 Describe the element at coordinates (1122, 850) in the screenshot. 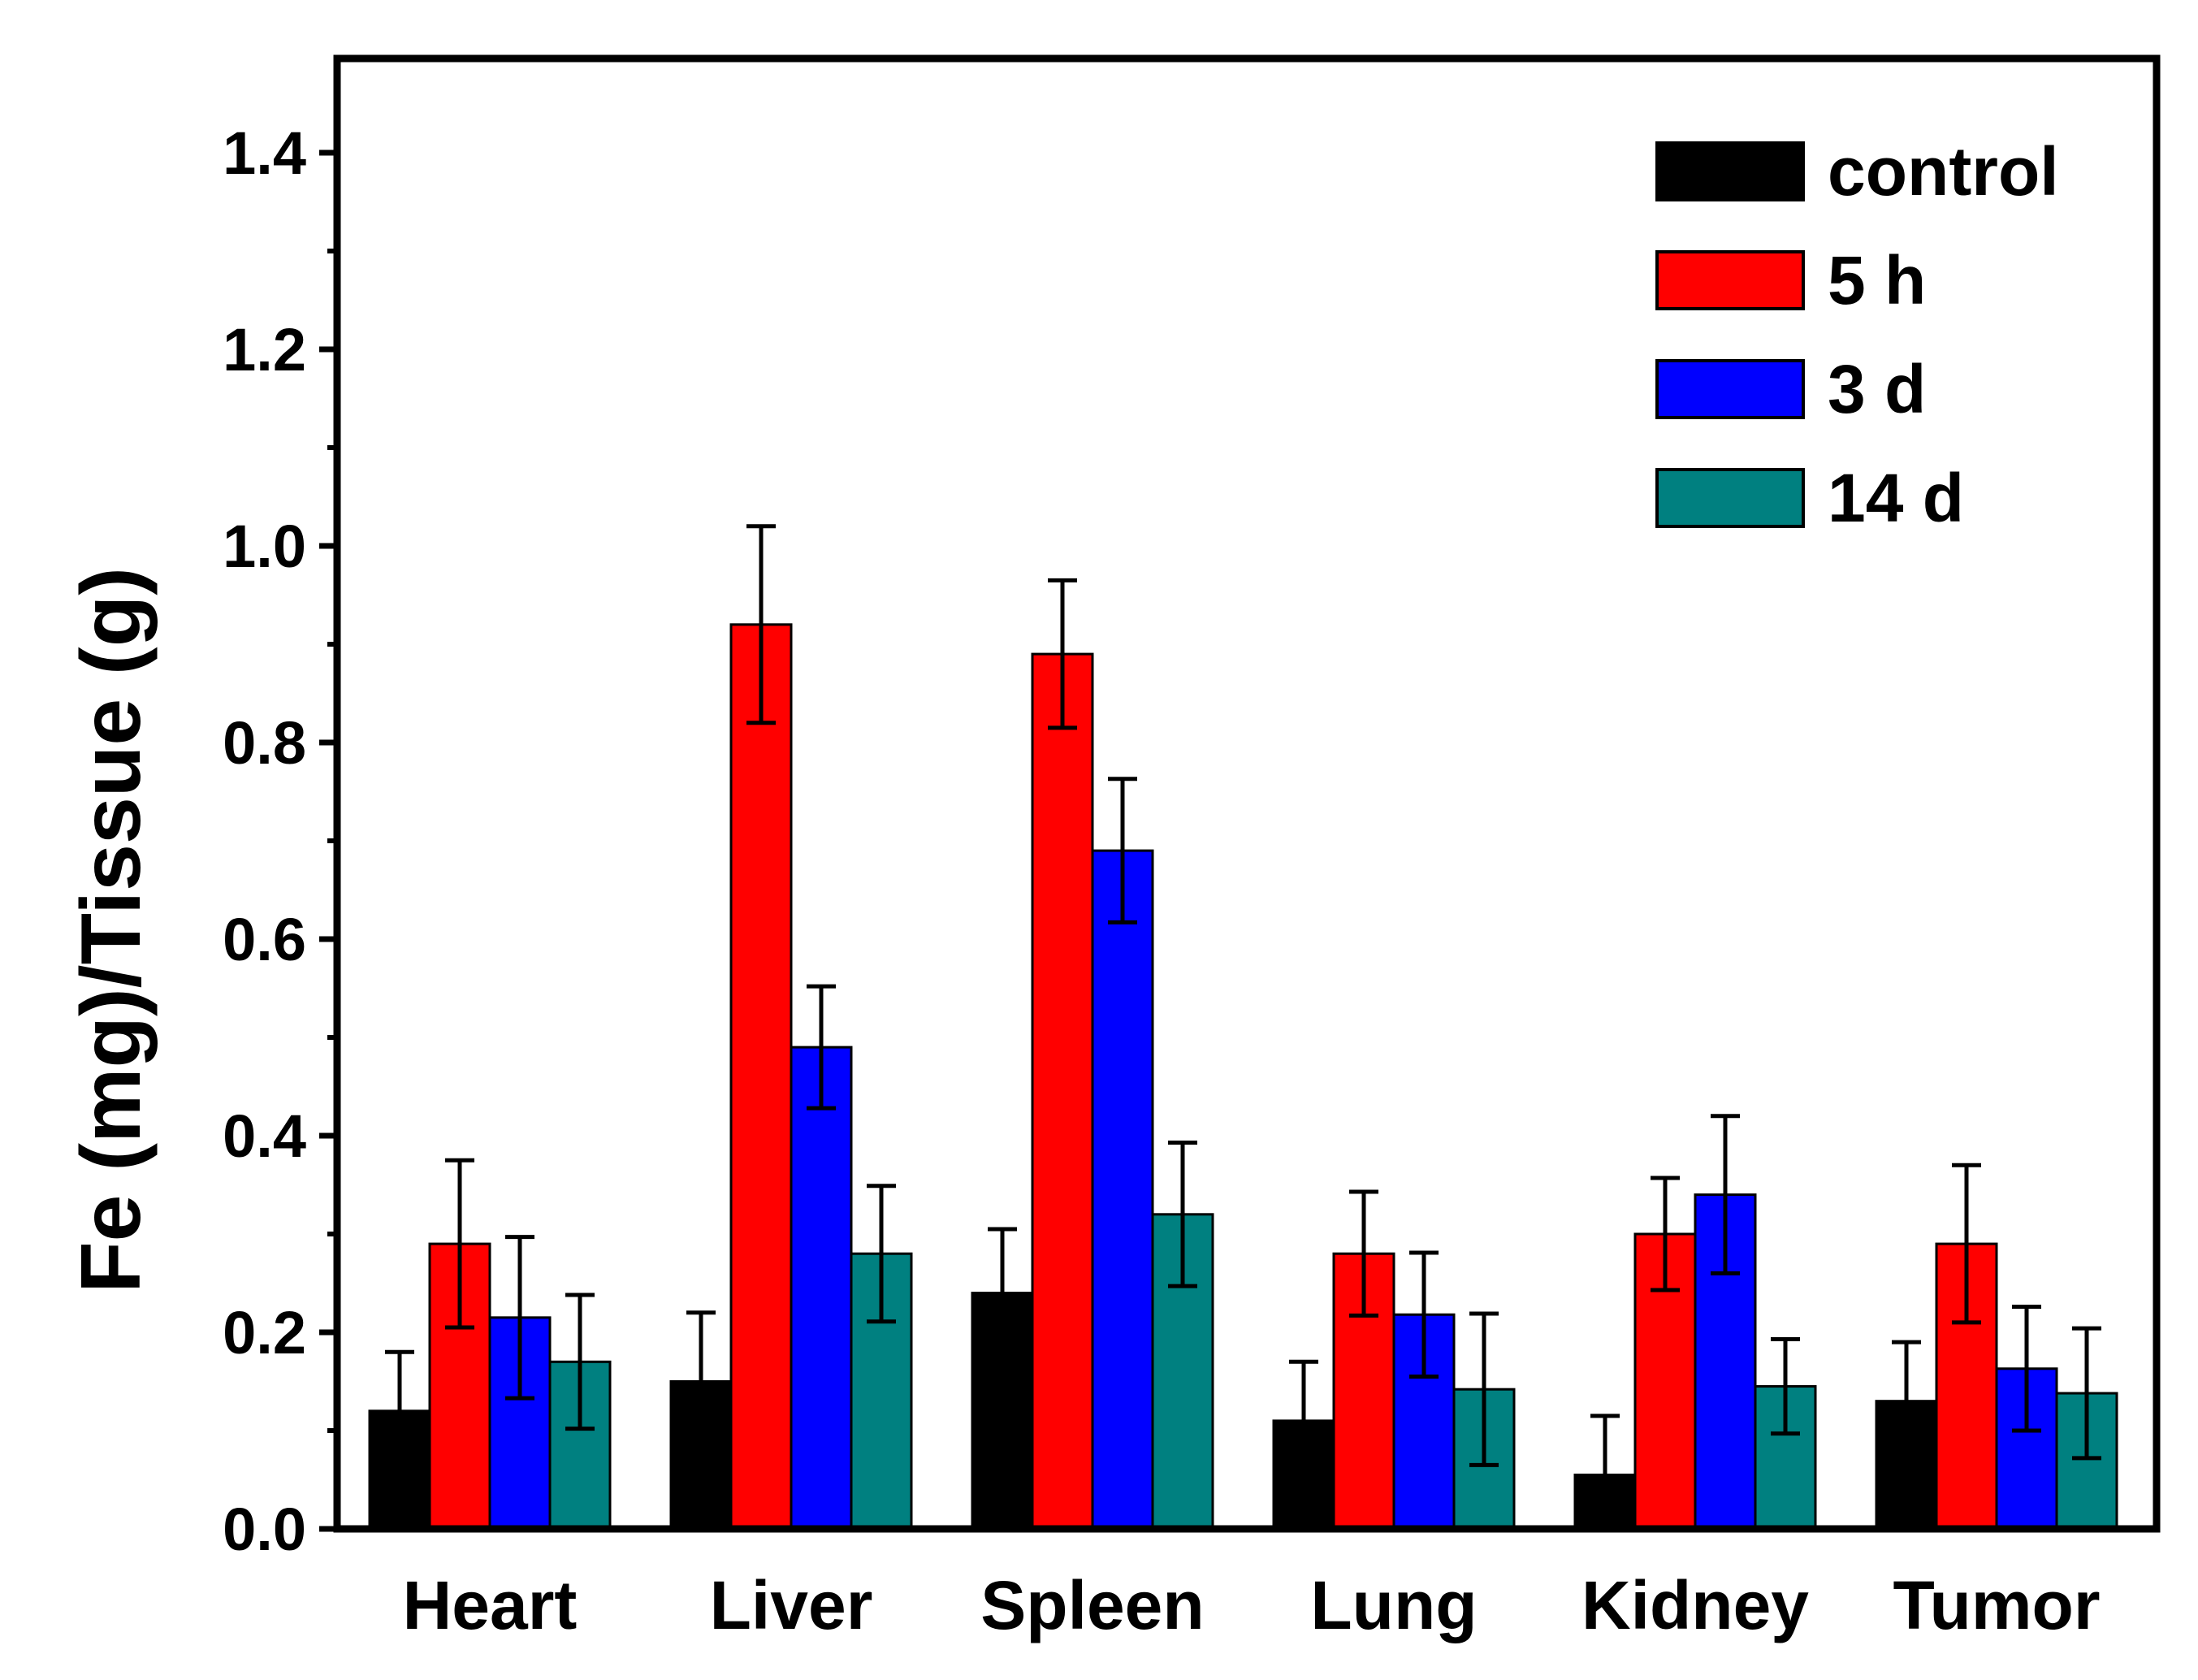

I see `error-bar-spleen-3-d` at that location.